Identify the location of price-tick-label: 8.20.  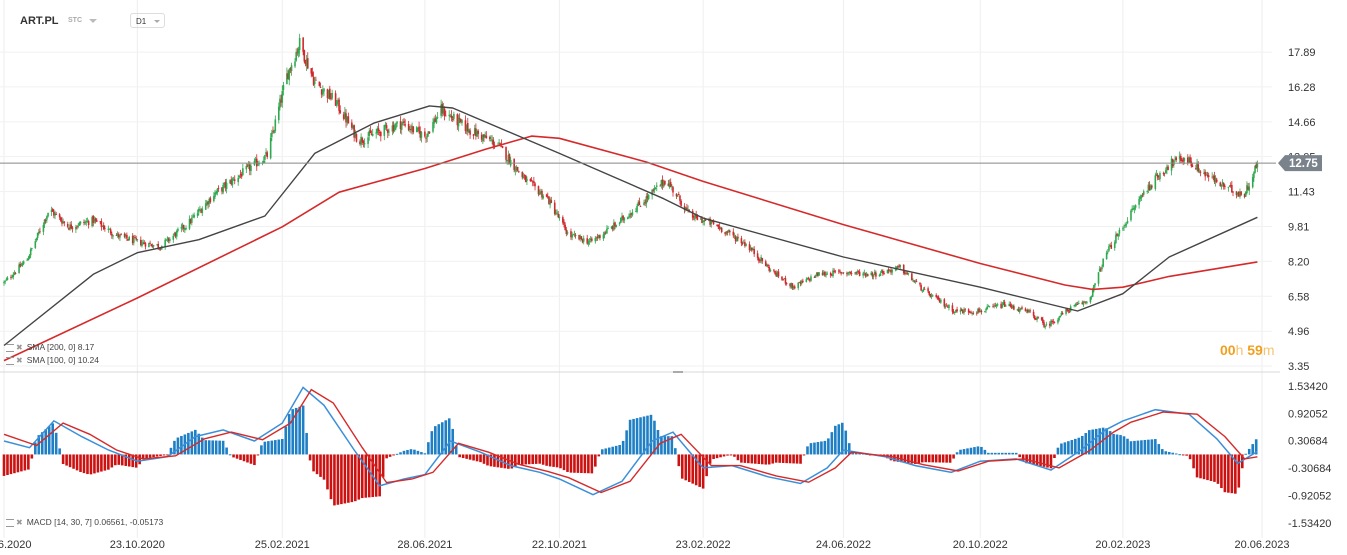
(1298, 262).